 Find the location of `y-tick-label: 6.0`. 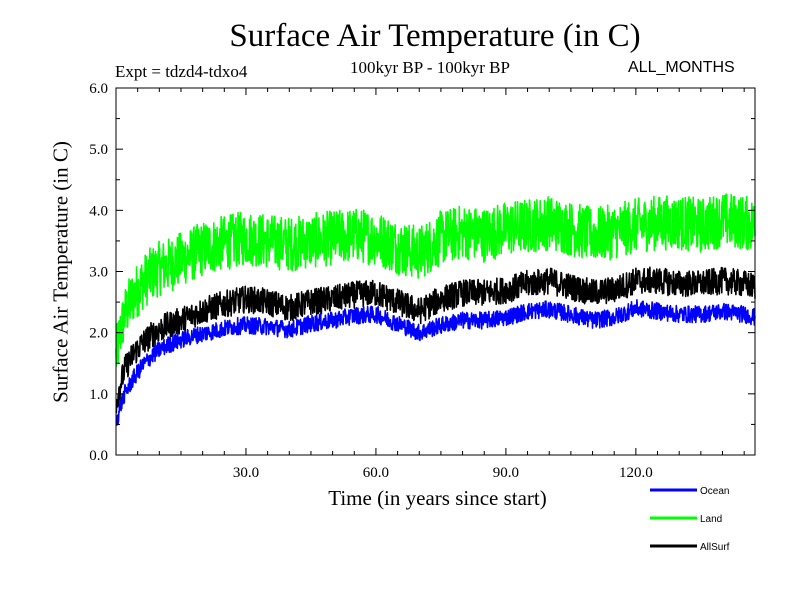

y-tick-label: 6.0 is located at coordinates (98, 89).